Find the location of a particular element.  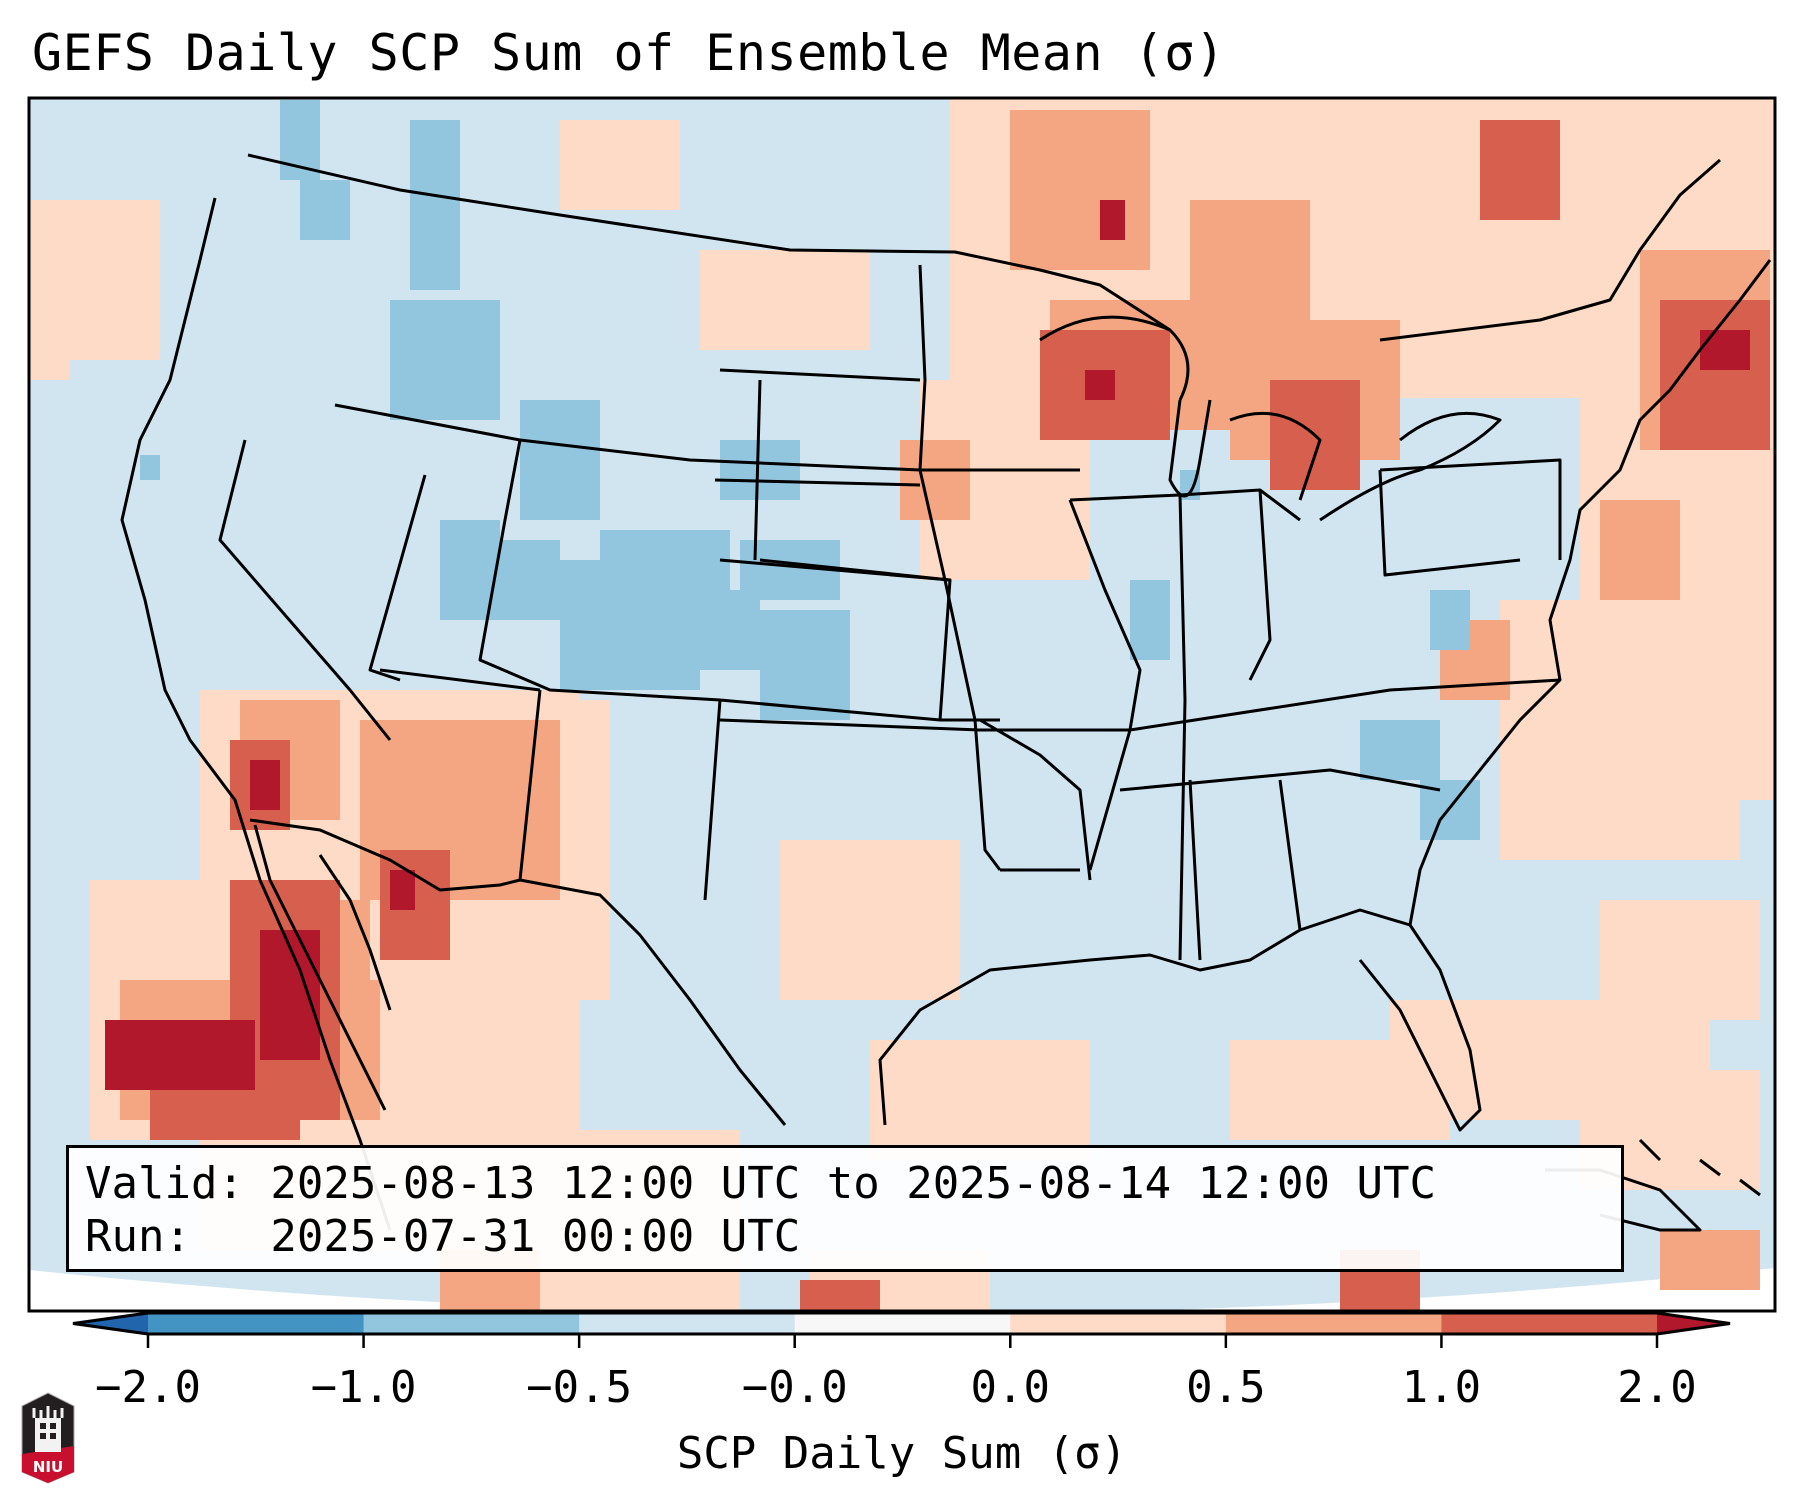

colorbar-tick-label: −0.0 is located at coordinates (794, 1387).